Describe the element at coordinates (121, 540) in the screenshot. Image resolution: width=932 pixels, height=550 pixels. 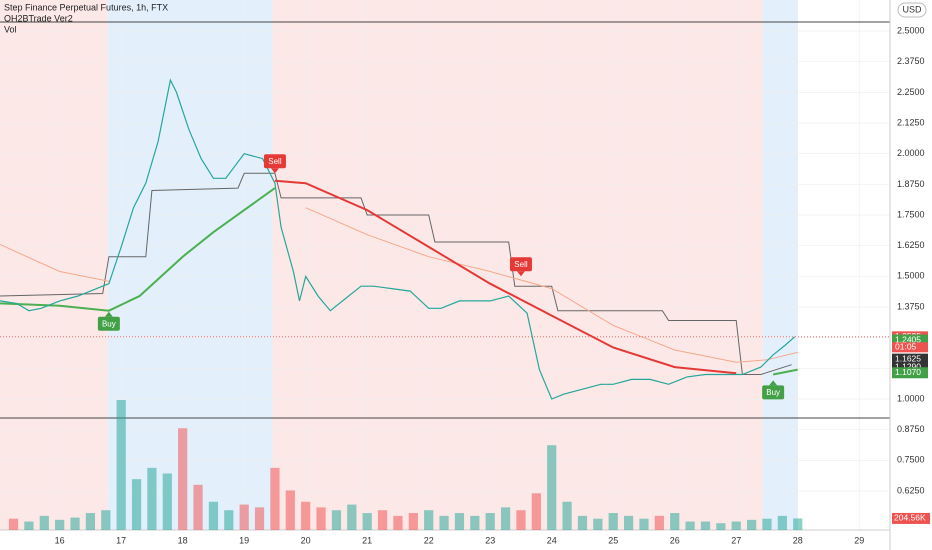
I see `x-tick-label: 17` at that location.